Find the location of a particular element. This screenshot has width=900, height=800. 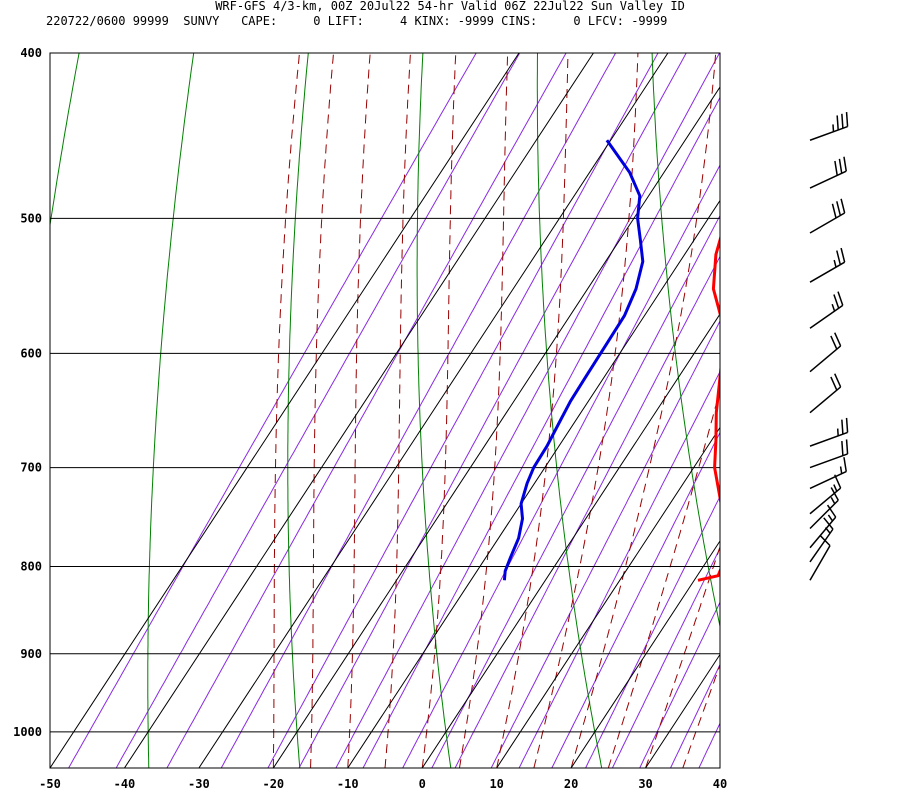

x-tick-label: -20 is located at coordinates (273, 784).